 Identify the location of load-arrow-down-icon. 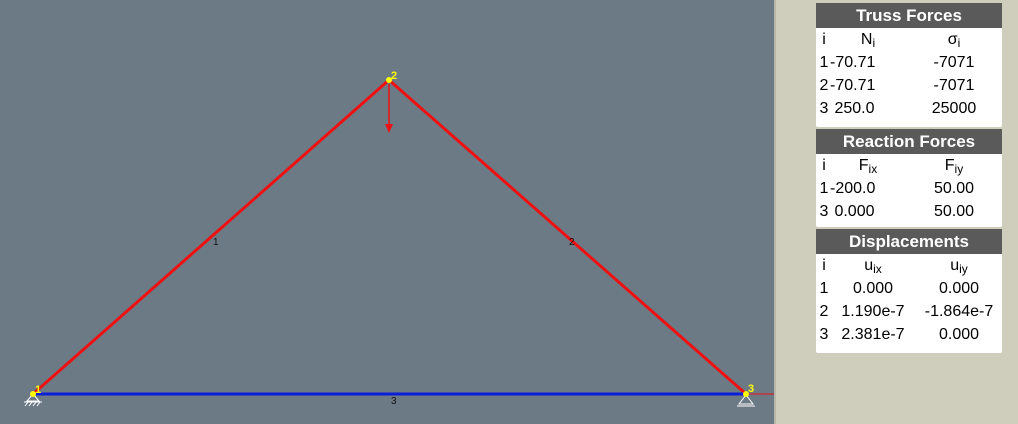
(389, 108).